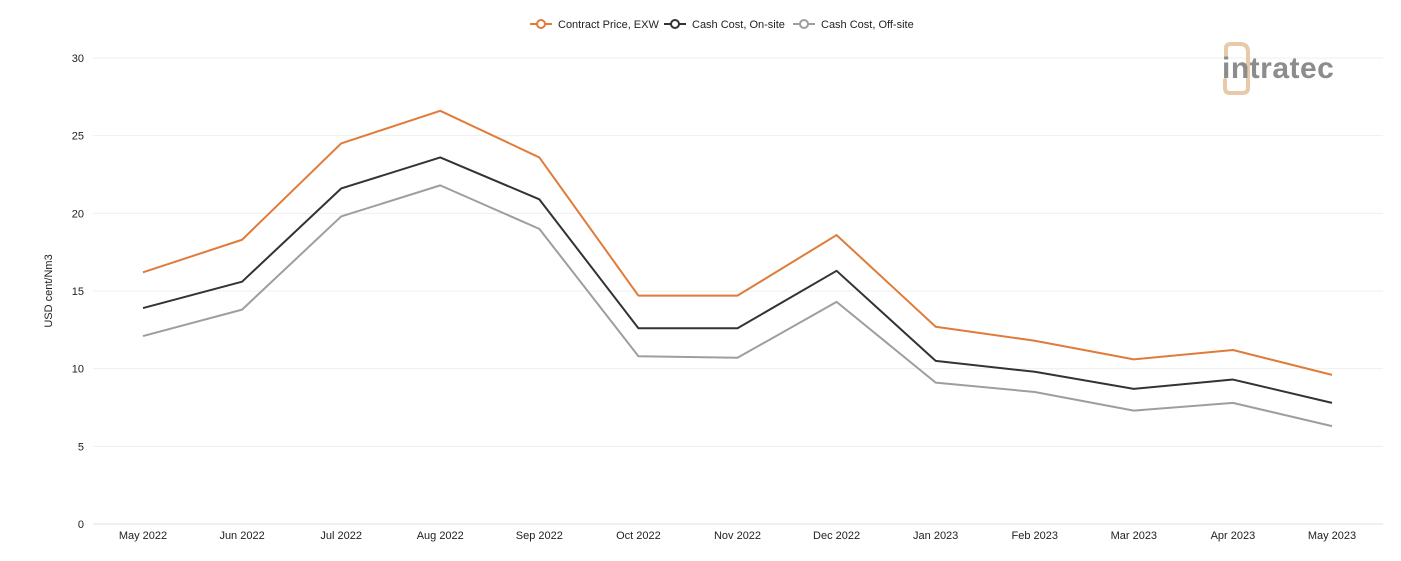 This screenshot has height=561, width=1401. I want to click on x-tick-label: Aug 2022, so click(440, 536).